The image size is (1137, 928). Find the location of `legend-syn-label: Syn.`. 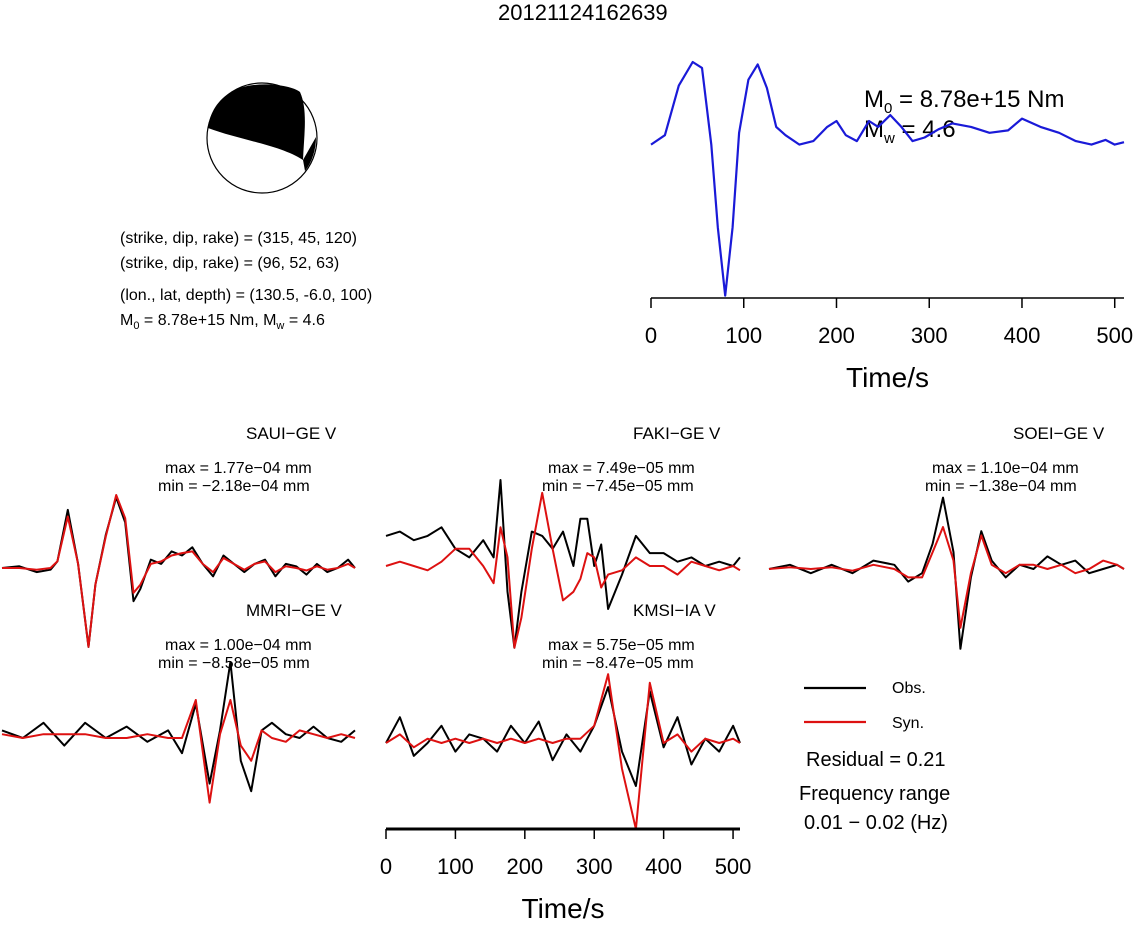

legend-syn-label: Syn. is located at coordinates (908, 723).